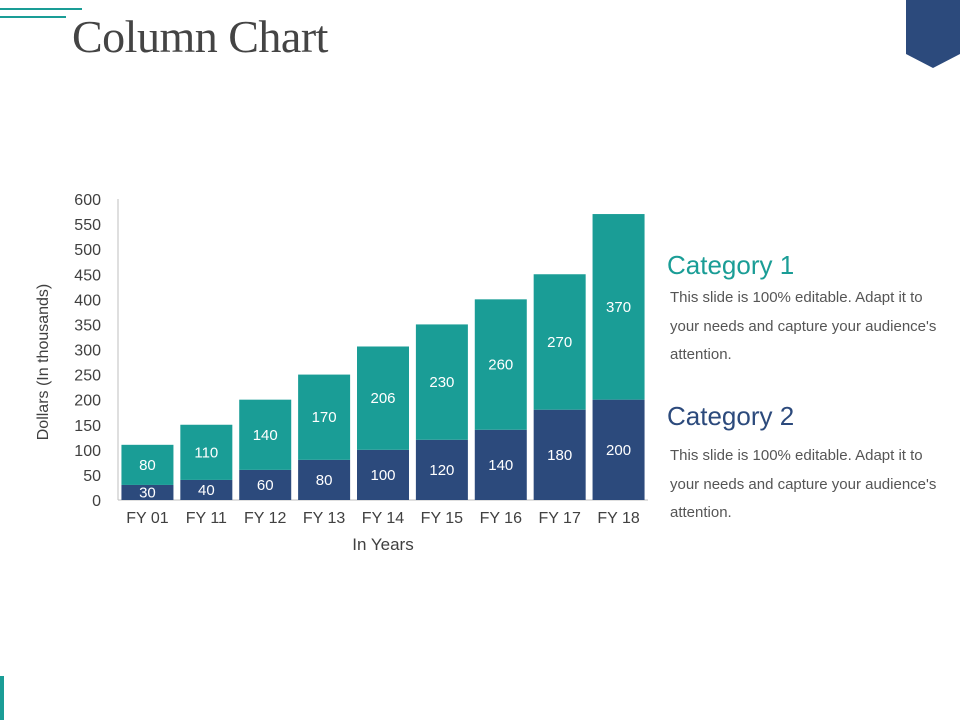  I want to click on slide-title: Column Chart, so click(200, 36).